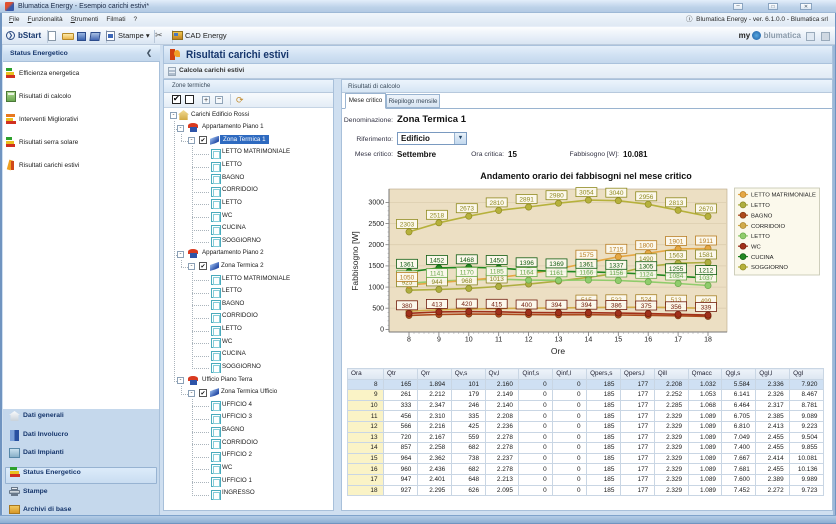  I want to click on svg-text: 1563, so click(676, 256).